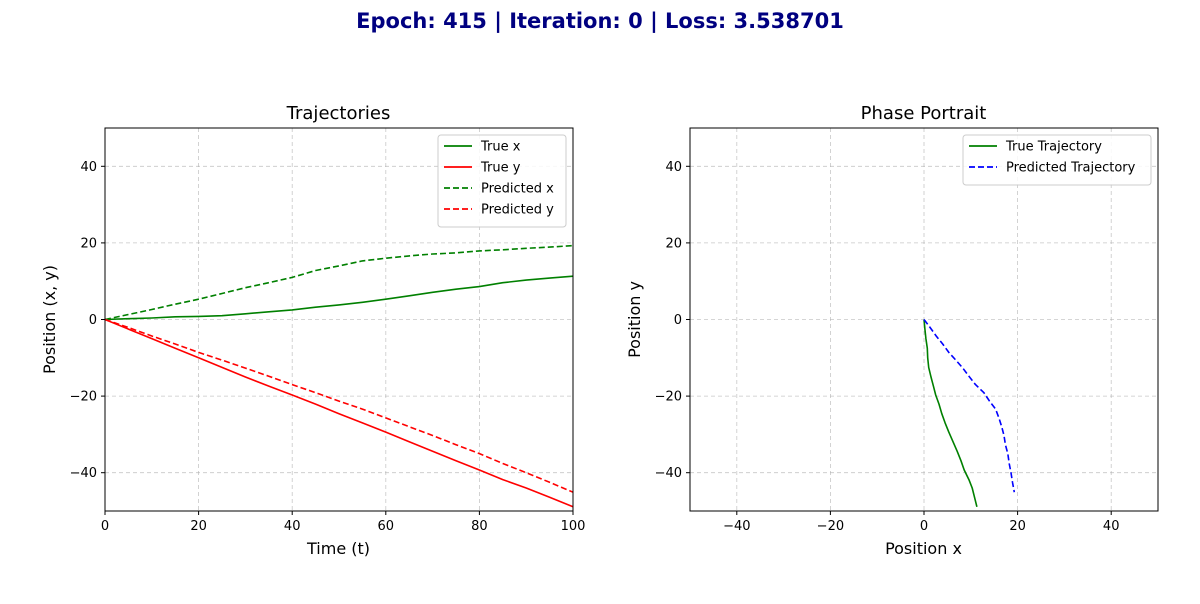 Image resolution: width=1200 pixels, height=604 pixels. What do you see at coordinates (668, 473) in the screenshot?
I see `phase-portrait-ytick-label-0: −40` at bounding box center [668, 473].